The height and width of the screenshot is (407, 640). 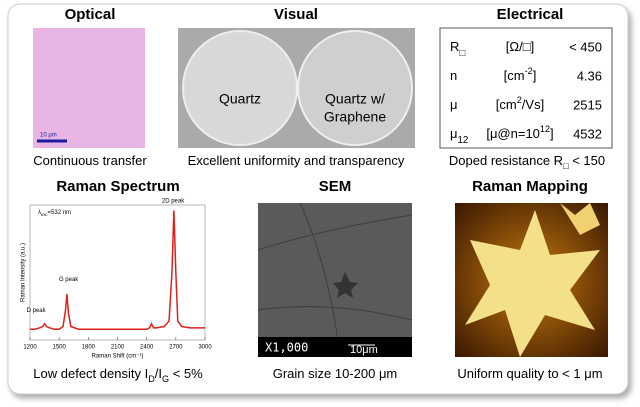 I want to click on symbol-part: n, so click(x=453, y=75).